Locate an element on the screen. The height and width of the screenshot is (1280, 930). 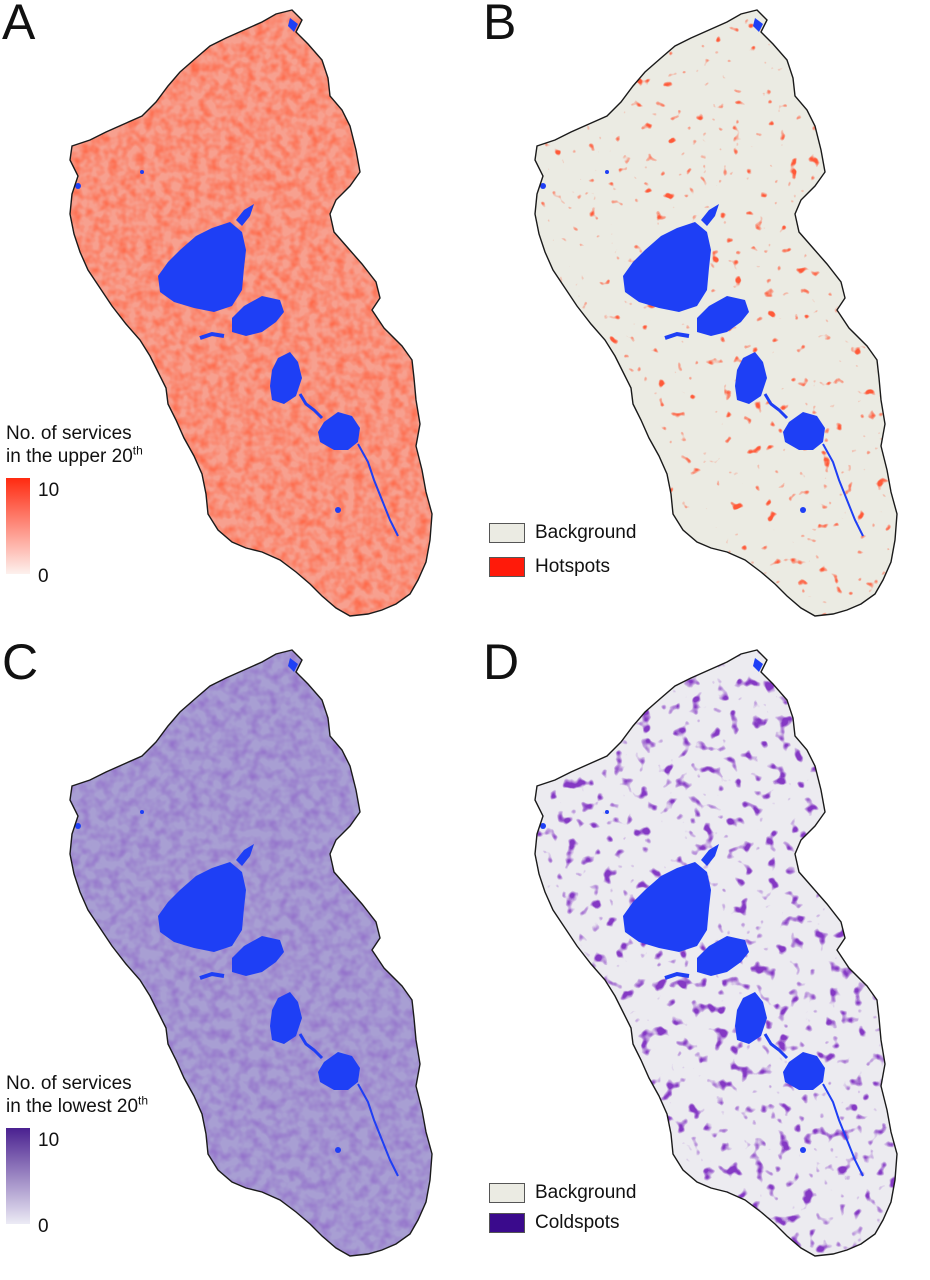
swatch-hotspots is located at coordinates (507, 567).